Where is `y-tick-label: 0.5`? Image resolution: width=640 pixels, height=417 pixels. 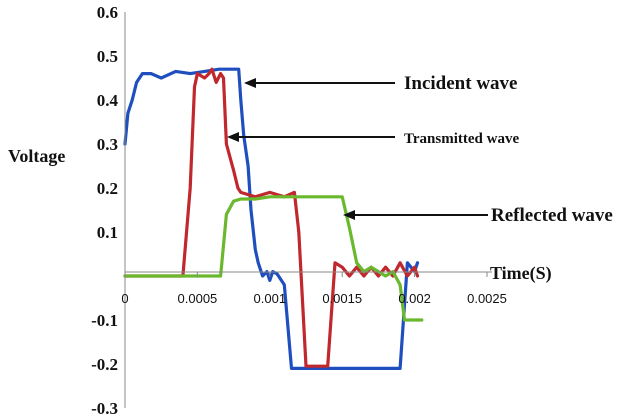 y-tick-label: 0.5 is located at coordinates (107, 56).